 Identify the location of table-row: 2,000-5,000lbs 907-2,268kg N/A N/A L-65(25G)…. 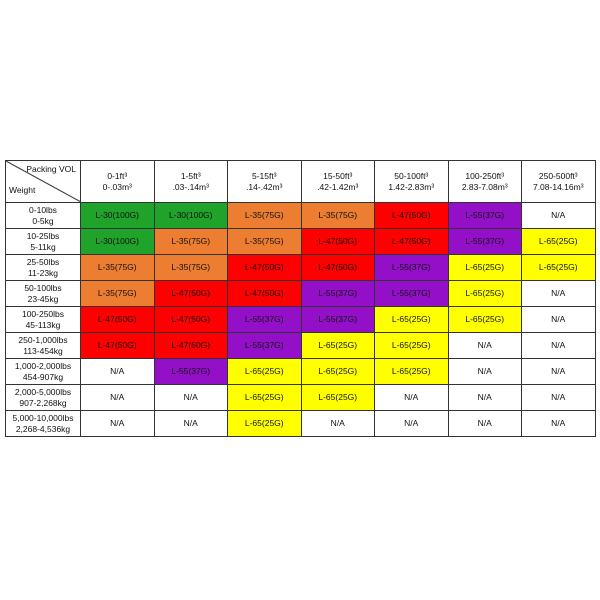
(300, 397).